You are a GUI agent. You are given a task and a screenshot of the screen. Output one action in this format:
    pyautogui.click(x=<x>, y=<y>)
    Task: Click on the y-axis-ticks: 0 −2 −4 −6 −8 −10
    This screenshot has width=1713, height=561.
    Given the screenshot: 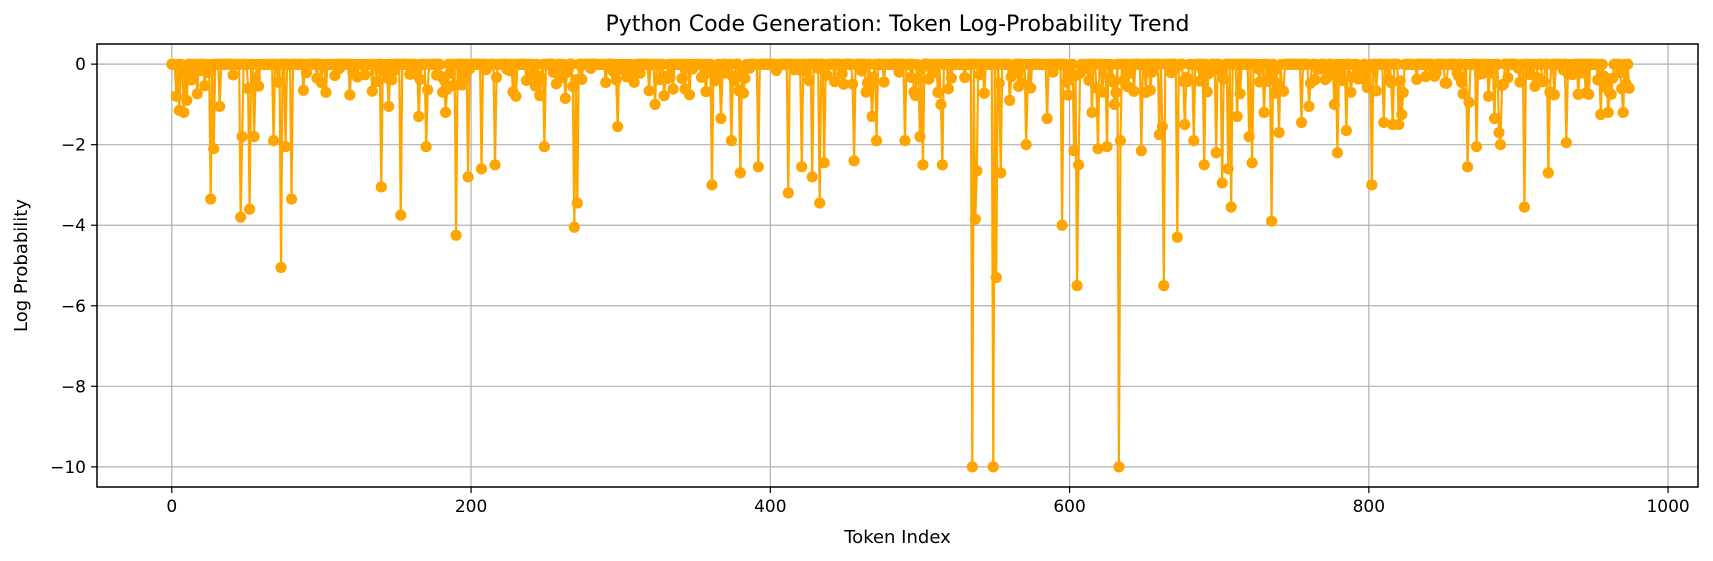 What is the action you would take?
    pyautogui.click(x=73, y=266)
    